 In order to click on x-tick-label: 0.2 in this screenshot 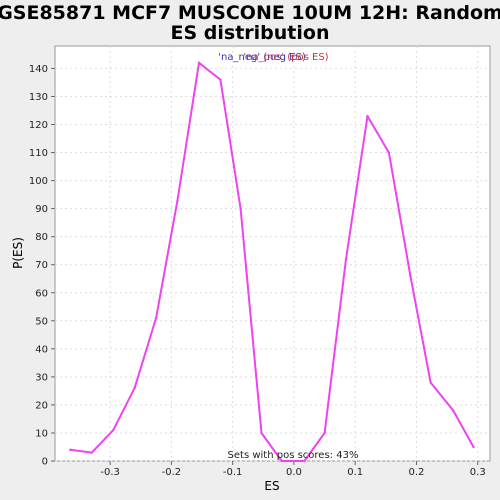, I will do `click(417, 472)`.